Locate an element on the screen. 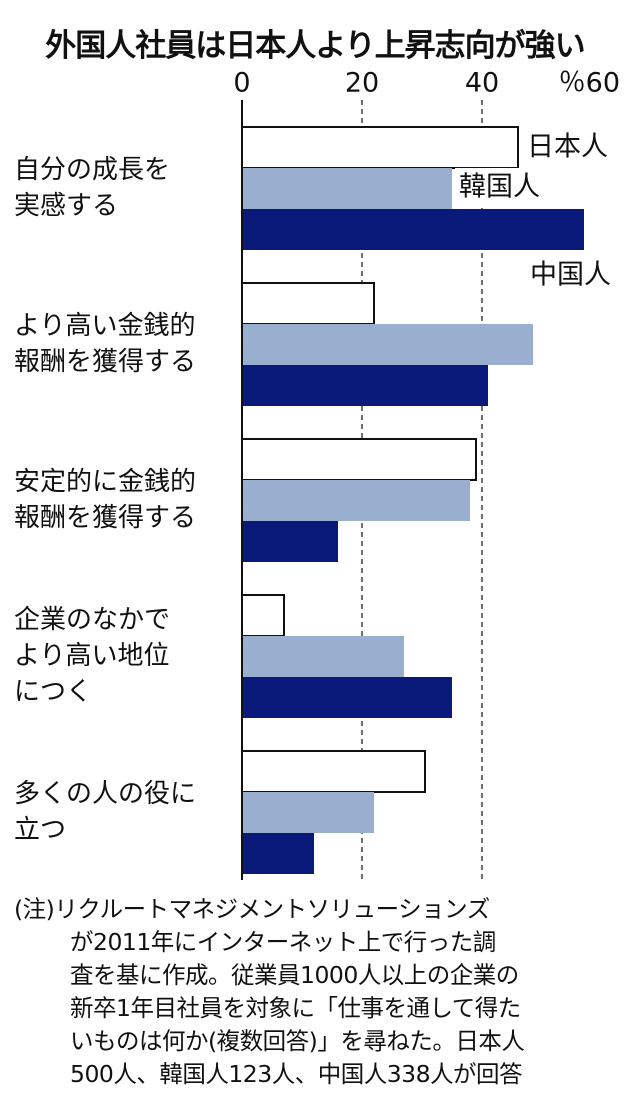 This screenshot has width=630, height=1108. x-tick-label: 0 is located at coordinates (241, 83).